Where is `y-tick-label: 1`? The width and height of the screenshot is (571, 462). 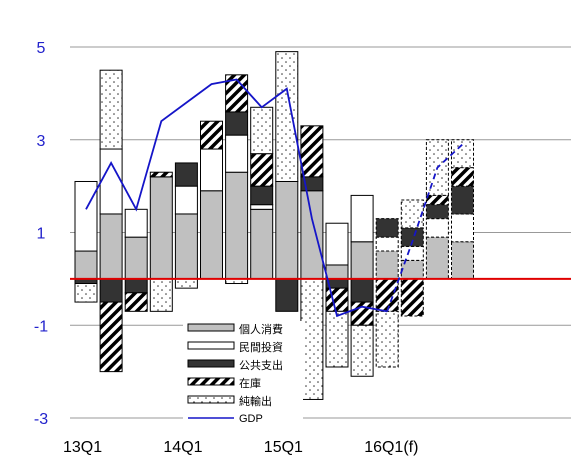 y-tick-label: 1 is located at coordinates (41, 234).